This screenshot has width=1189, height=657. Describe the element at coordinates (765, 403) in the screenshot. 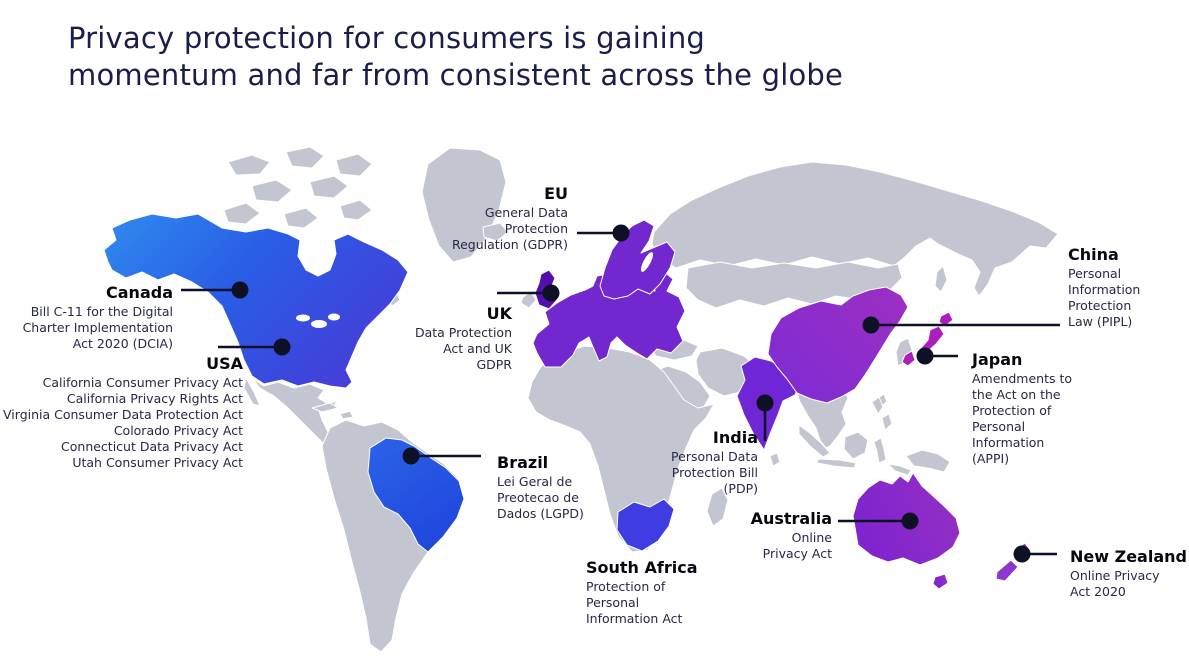

I see `callout-dot-india` at that location.